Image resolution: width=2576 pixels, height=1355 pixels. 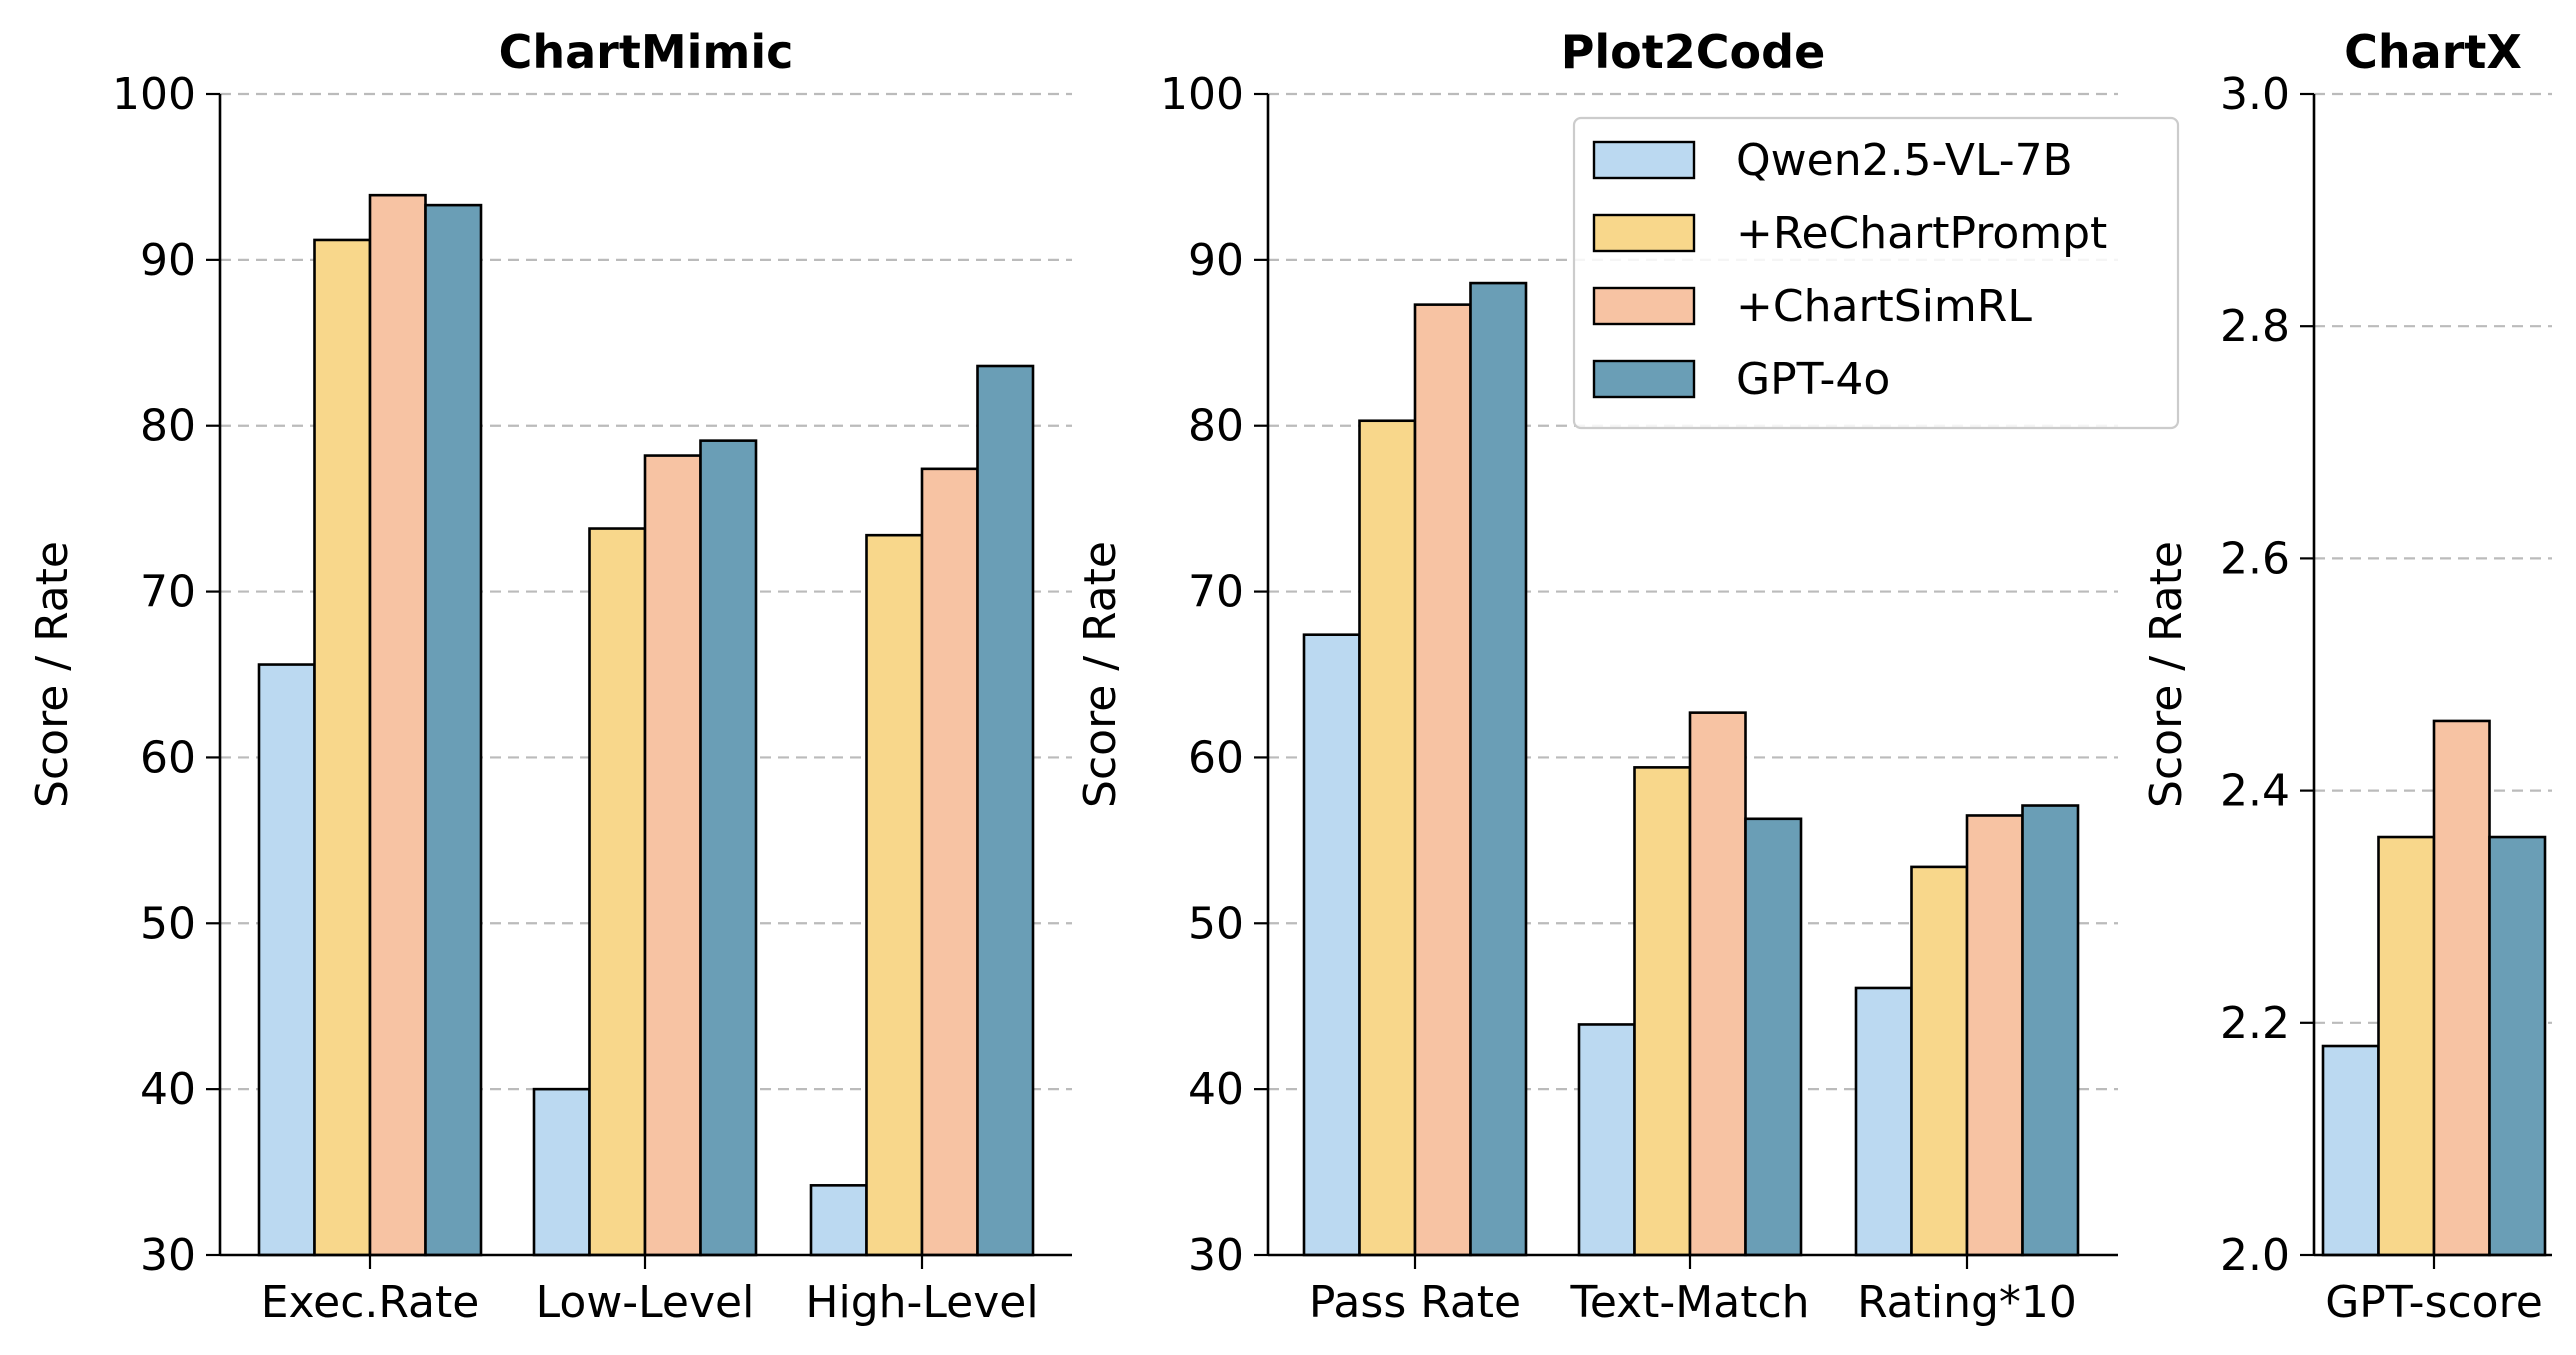 I want to click on legend-swatch-gpt-4o, so click(x=1644, y=379).